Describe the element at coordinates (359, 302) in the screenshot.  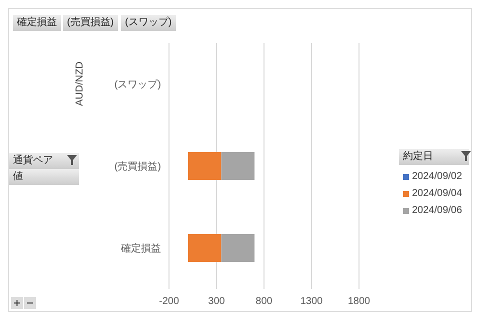
I see `x-tick-label: 1800` at that location.